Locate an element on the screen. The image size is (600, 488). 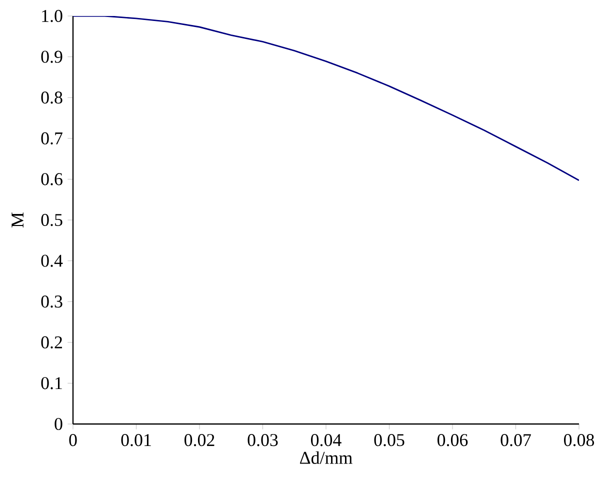
x-tick-label: 0.02 is located at coordinates (199, 440).